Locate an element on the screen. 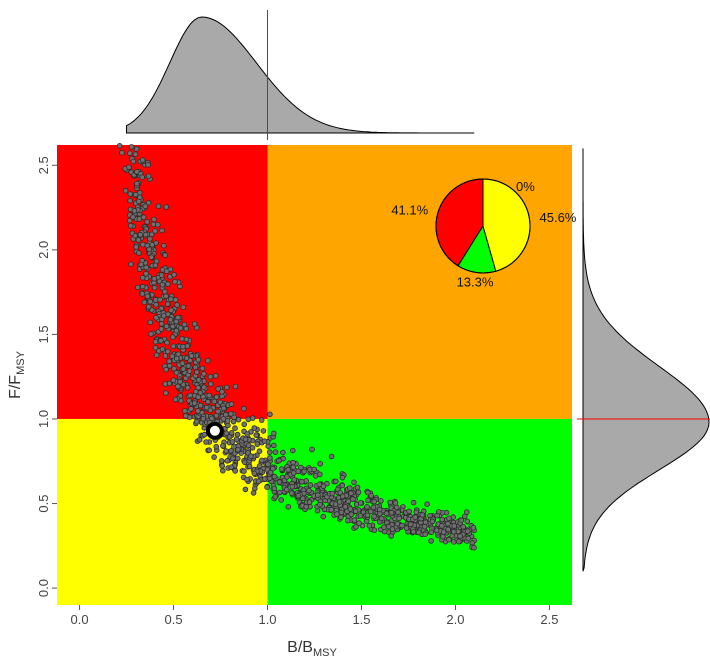 The image size is (710, 656). x-tick-label: 2.0 is located at coordinates (455, 619).